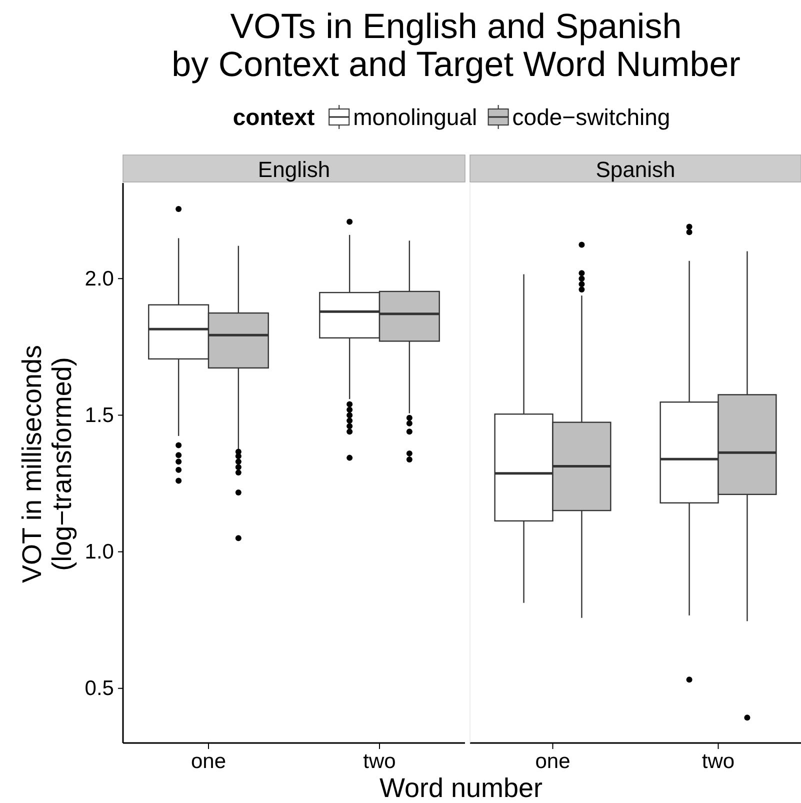  I want to click on x-axis-title: Word number, so click(461, 788).